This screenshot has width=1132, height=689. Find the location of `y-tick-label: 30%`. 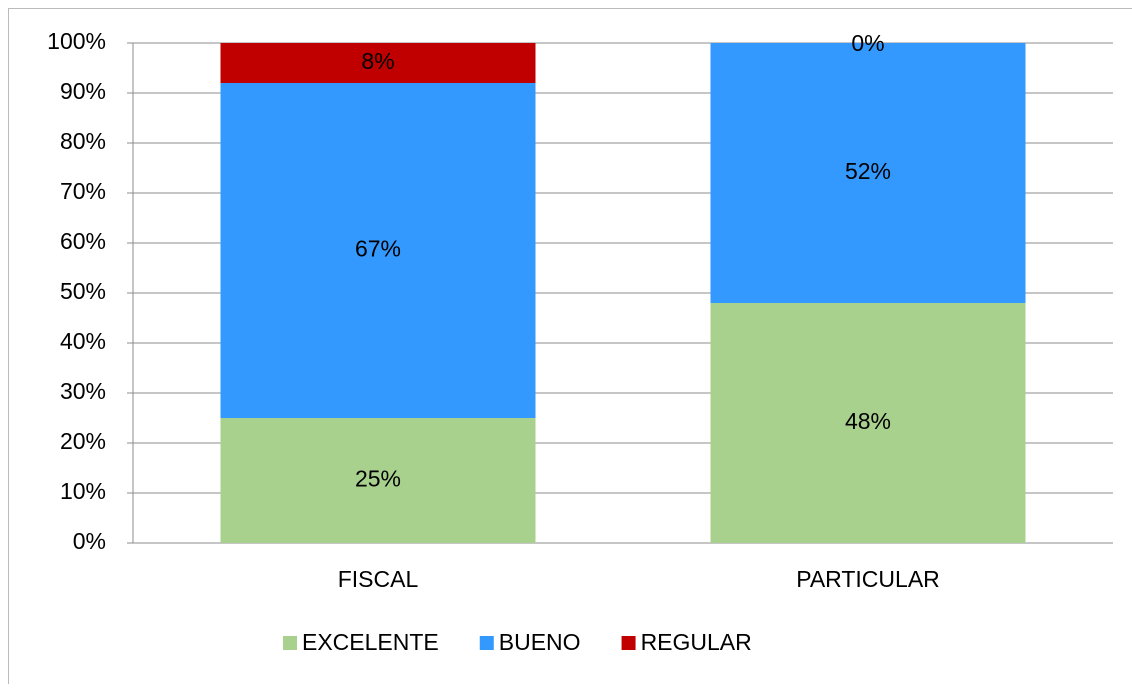

y-tick-label: 30% is located at coordinates (83, 391).